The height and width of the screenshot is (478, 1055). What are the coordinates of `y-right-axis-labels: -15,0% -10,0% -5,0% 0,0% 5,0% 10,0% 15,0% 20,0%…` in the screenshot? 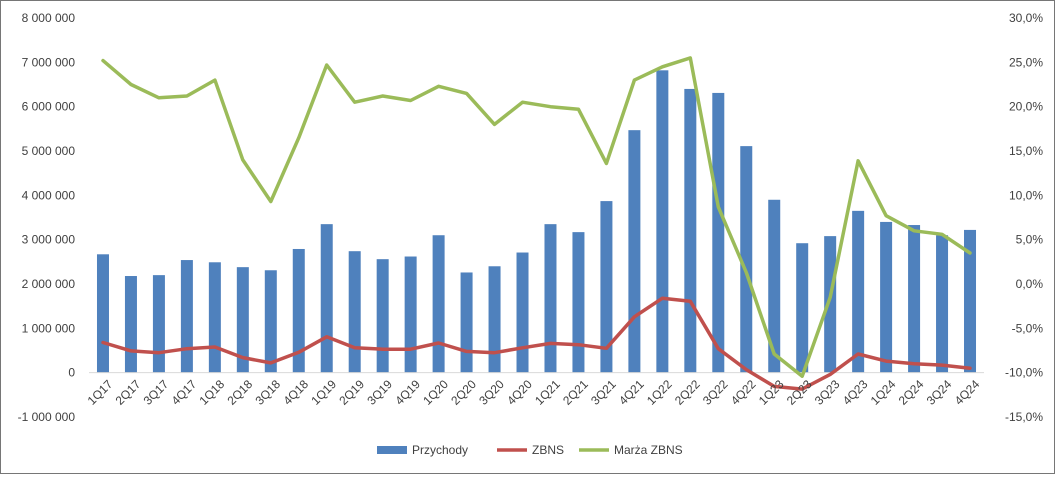 It's located at (1024, 217).